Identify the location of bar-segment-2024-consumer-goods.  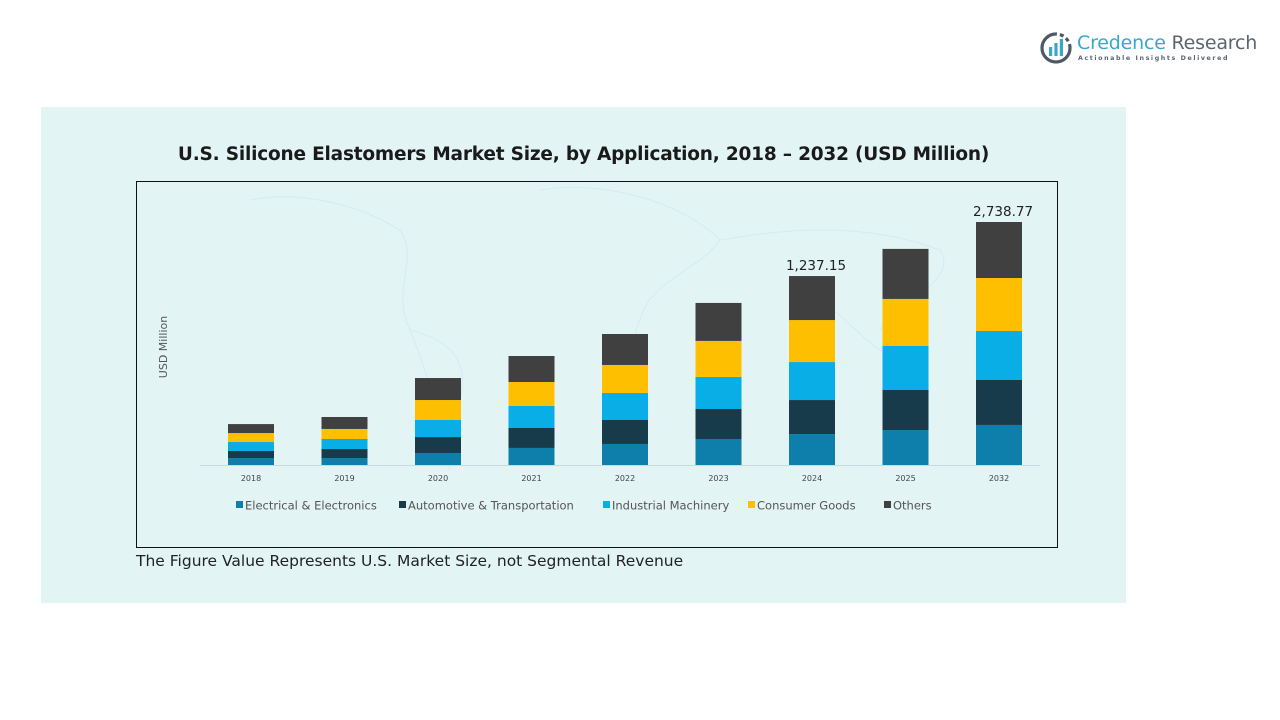
(812, 341).